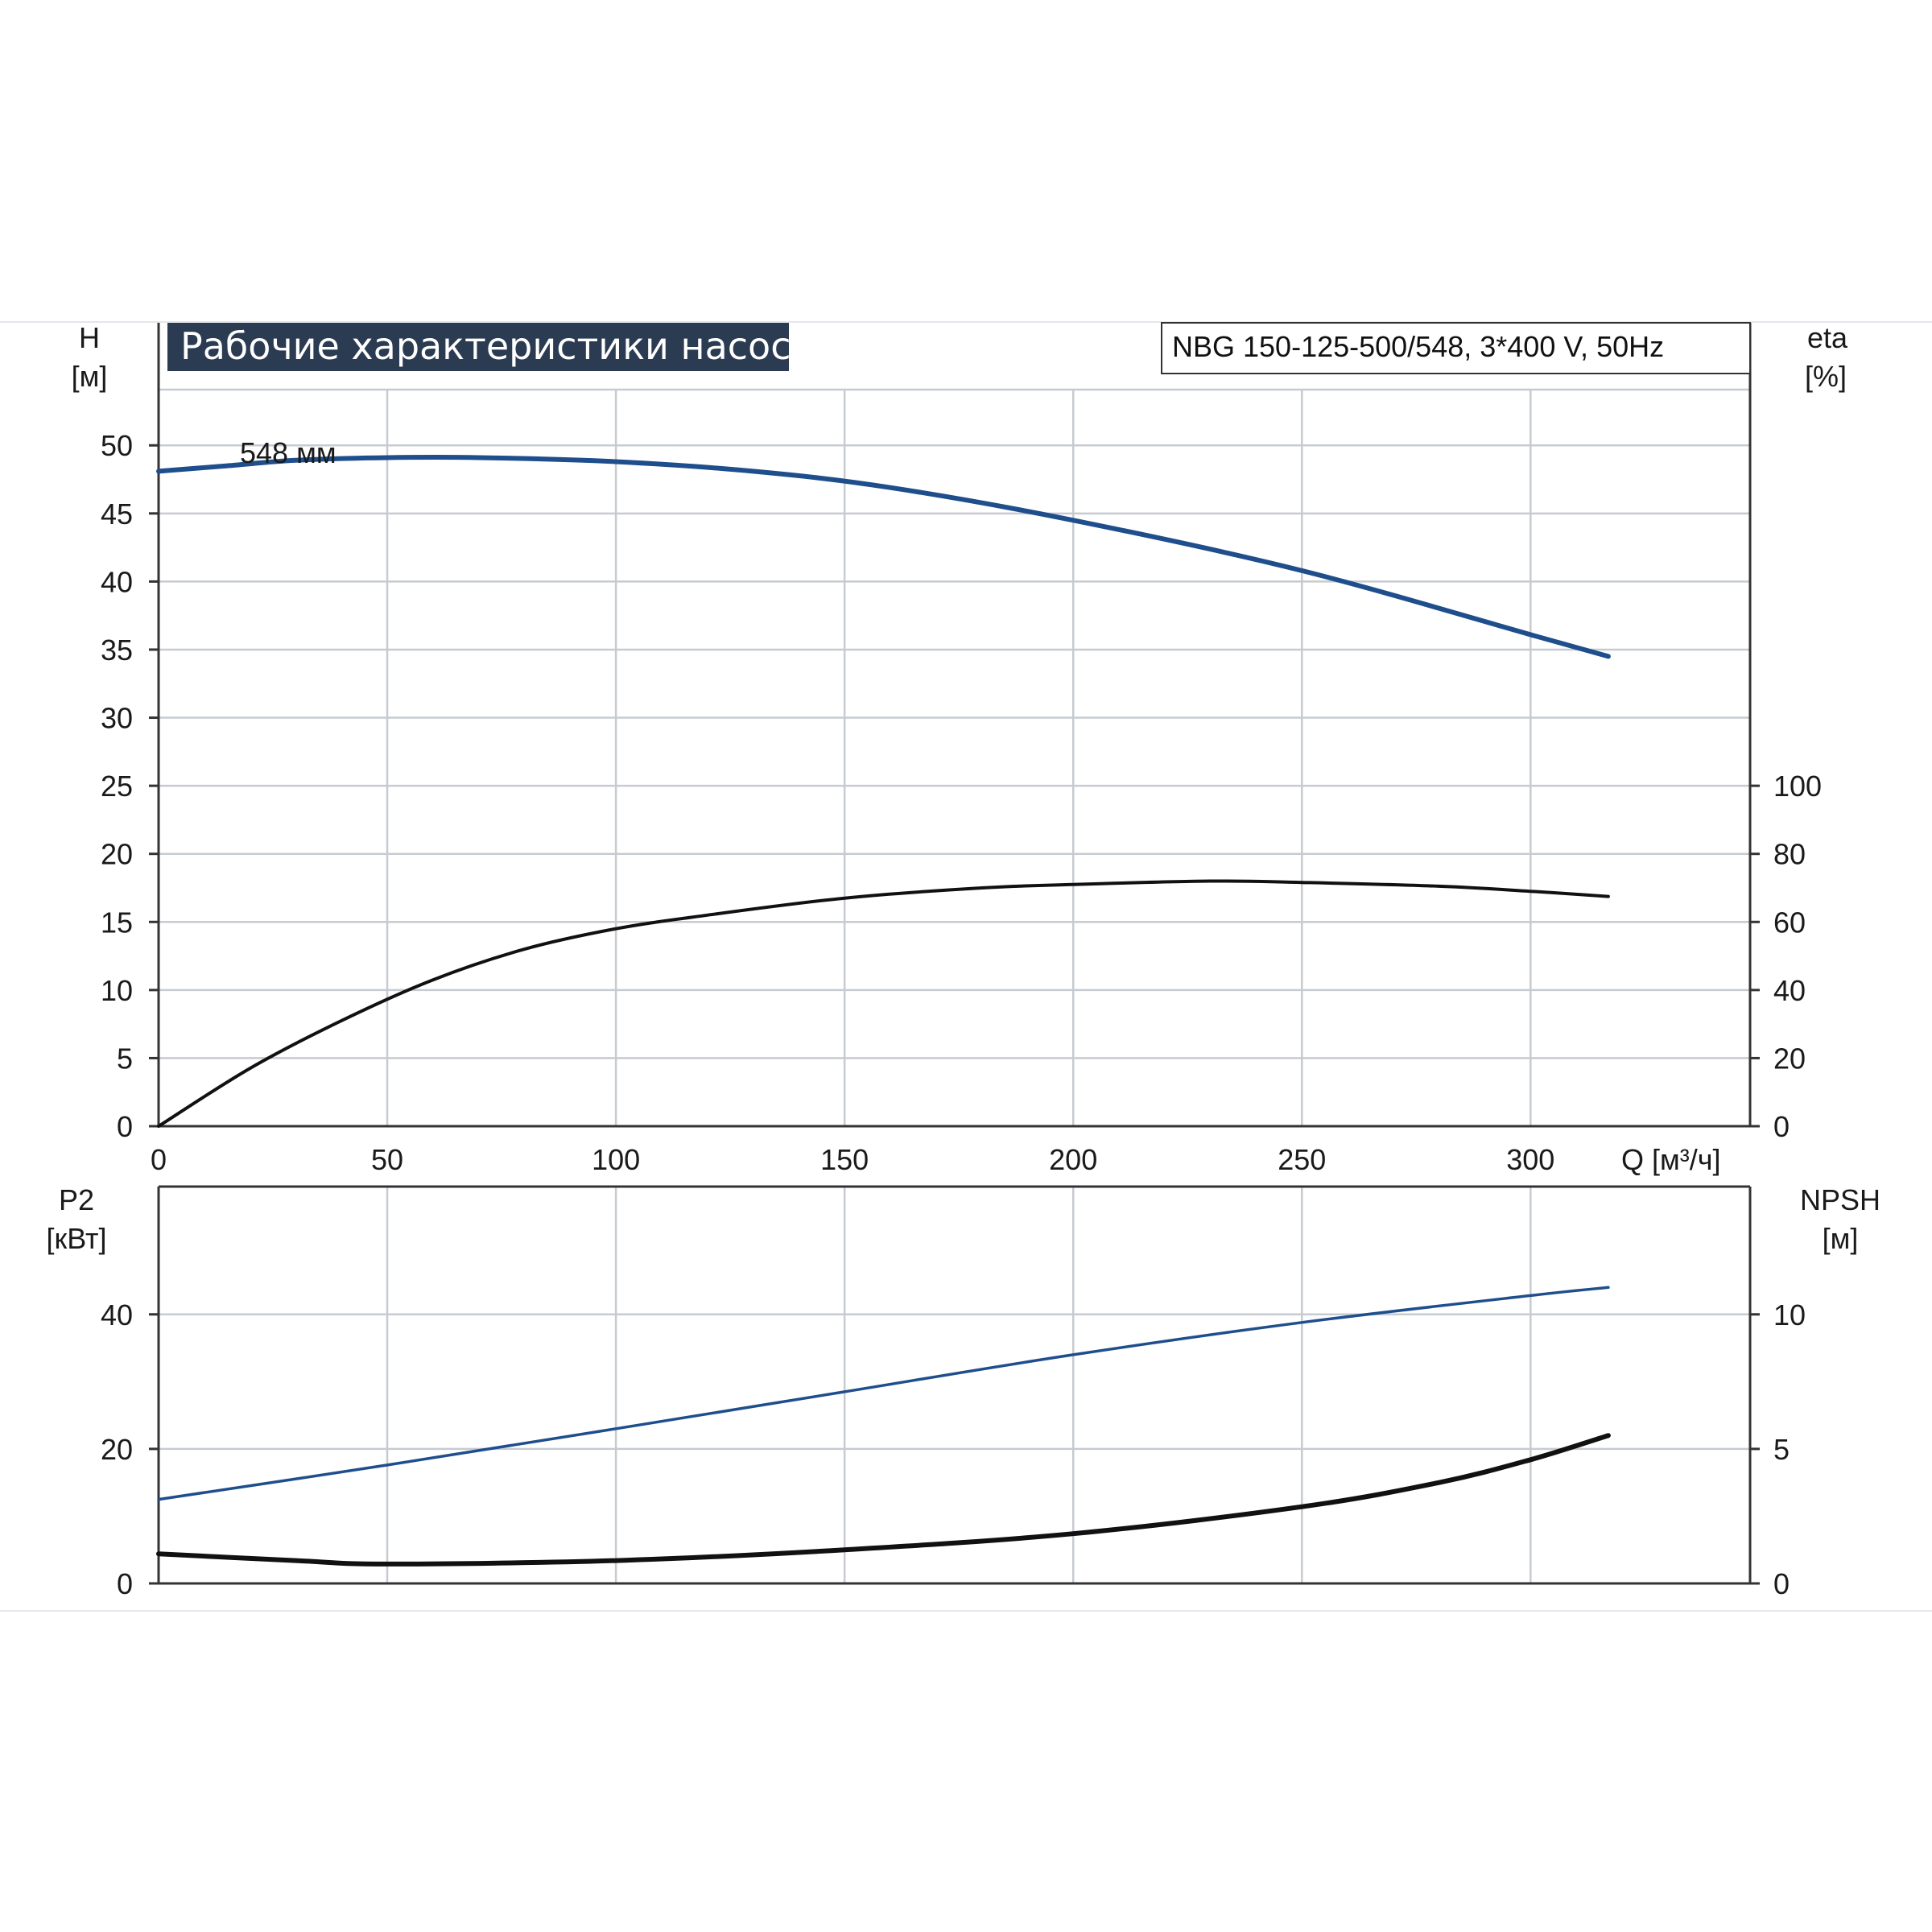 This screenshot has width=1932, height=1932. Describe the element at coordinates (90, 376) in the screenshot. I see `head-axis-unit: [м]` at that location.